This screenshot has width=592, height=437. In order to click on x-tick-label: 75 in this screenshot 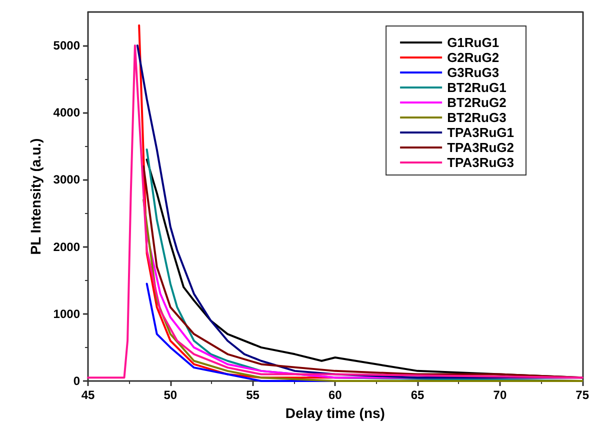, I will do `click(583, 395)`.